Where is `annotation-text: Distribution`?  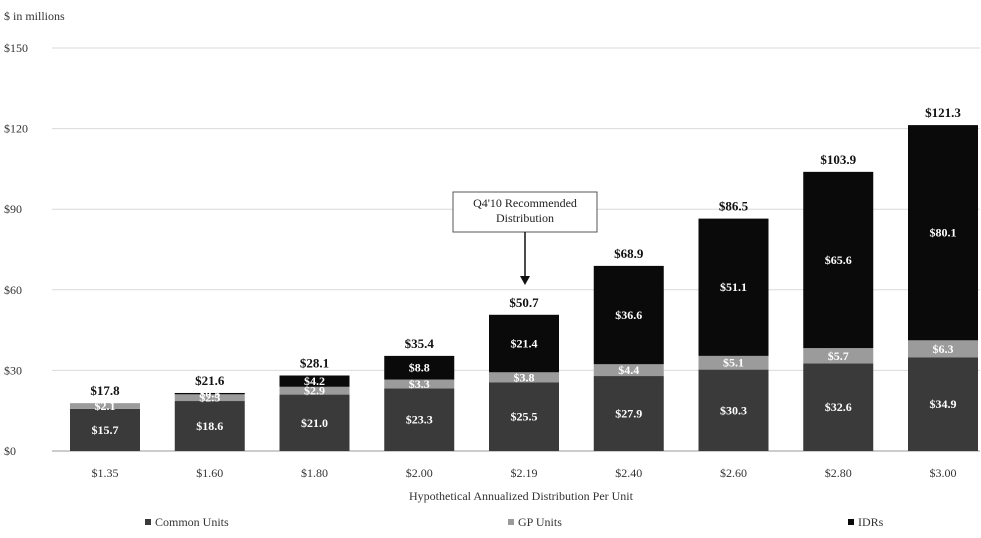
annotation-text: Distribution is located at coordinates (525, 218).